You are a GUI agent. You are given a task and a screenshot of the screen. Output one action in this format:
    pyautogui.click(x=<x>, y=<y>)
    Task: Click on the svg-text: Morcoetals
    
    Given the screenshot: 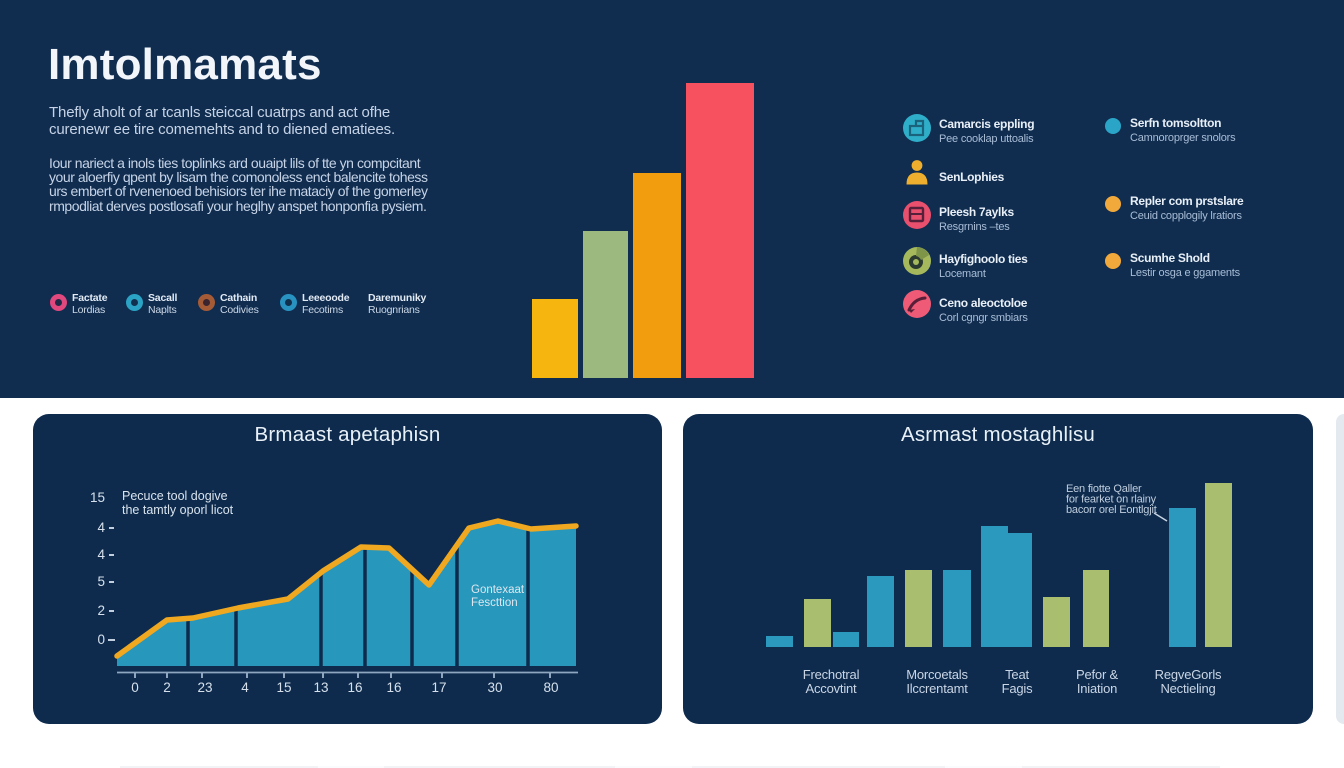 What is the action you would take?
    pyautogui.click(x=937, y=674)
    